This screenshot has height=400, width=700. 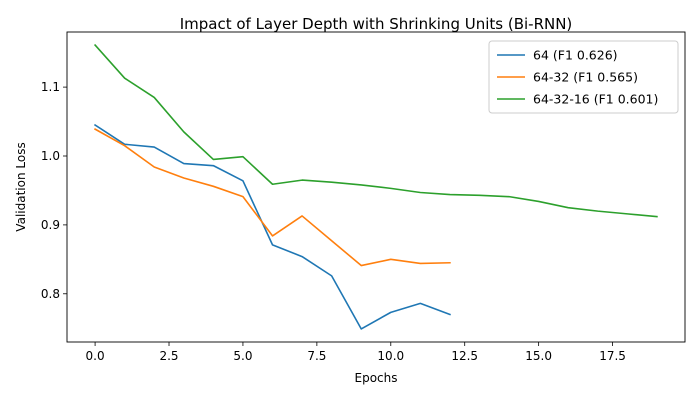 What do you see at coordinates (242, 356) in the screenshot?
I see `x-tick-label: 5.0` at bounding box center [242, 356].